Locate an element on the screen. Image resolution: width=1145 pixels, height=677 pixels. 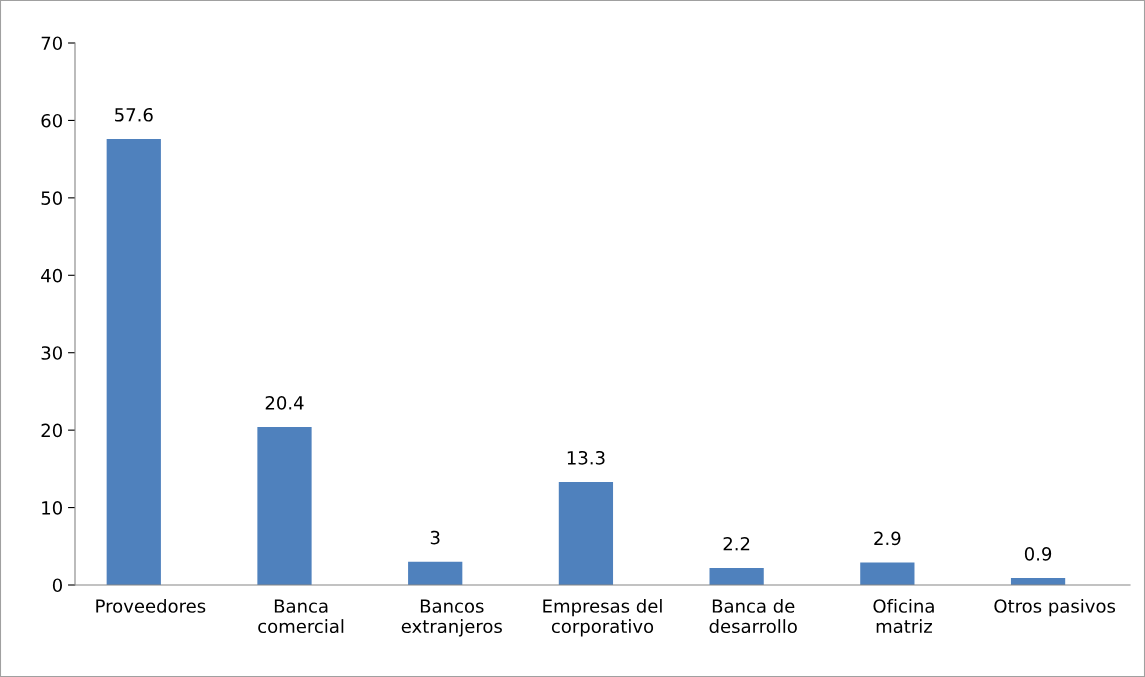
x-tick-label: Otros pasivos is located at coordinates (1055, 607).